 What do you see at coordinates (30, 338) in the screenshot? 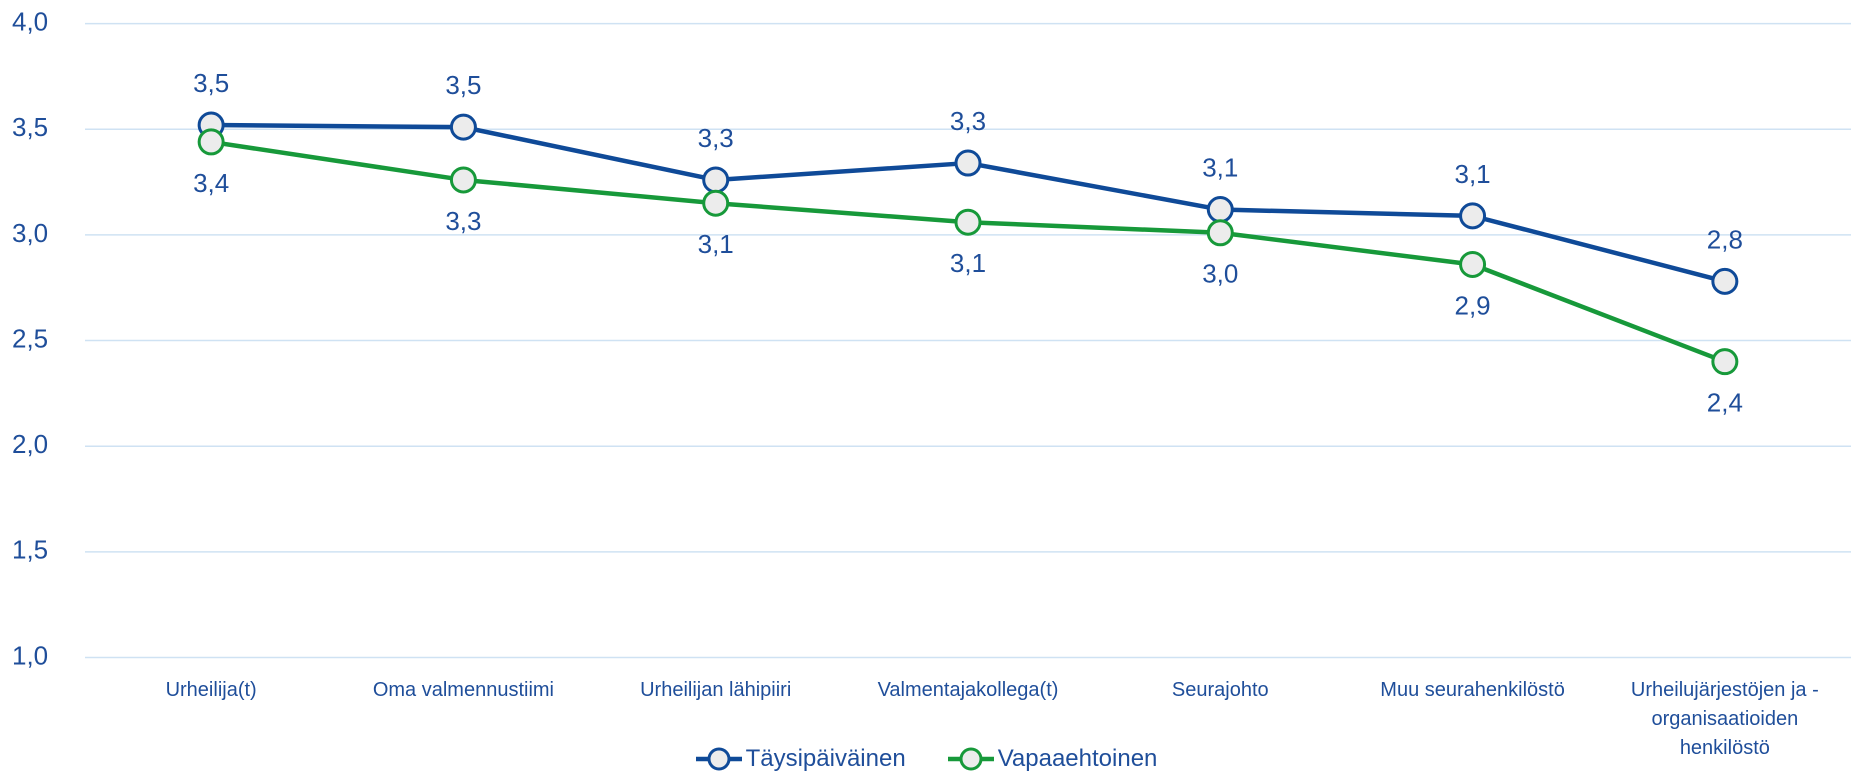
I see `y-tick-label: 2,5` at bounding box center [30, 338].